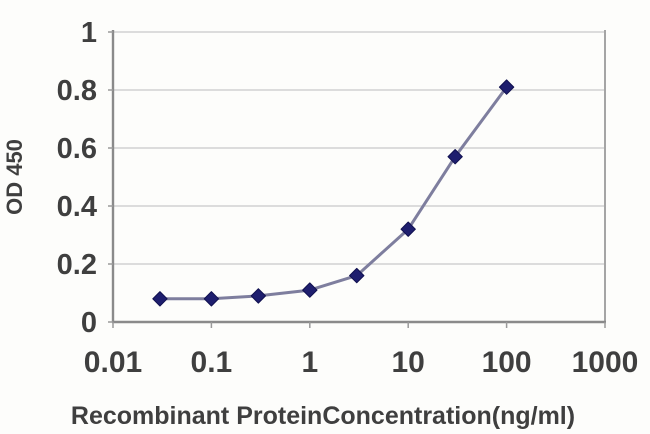  What do you see at coordinates (77, 91) in the screenshot?
I see `y-tick-label-0.8: 0.8` at bounding box center [77, 91].